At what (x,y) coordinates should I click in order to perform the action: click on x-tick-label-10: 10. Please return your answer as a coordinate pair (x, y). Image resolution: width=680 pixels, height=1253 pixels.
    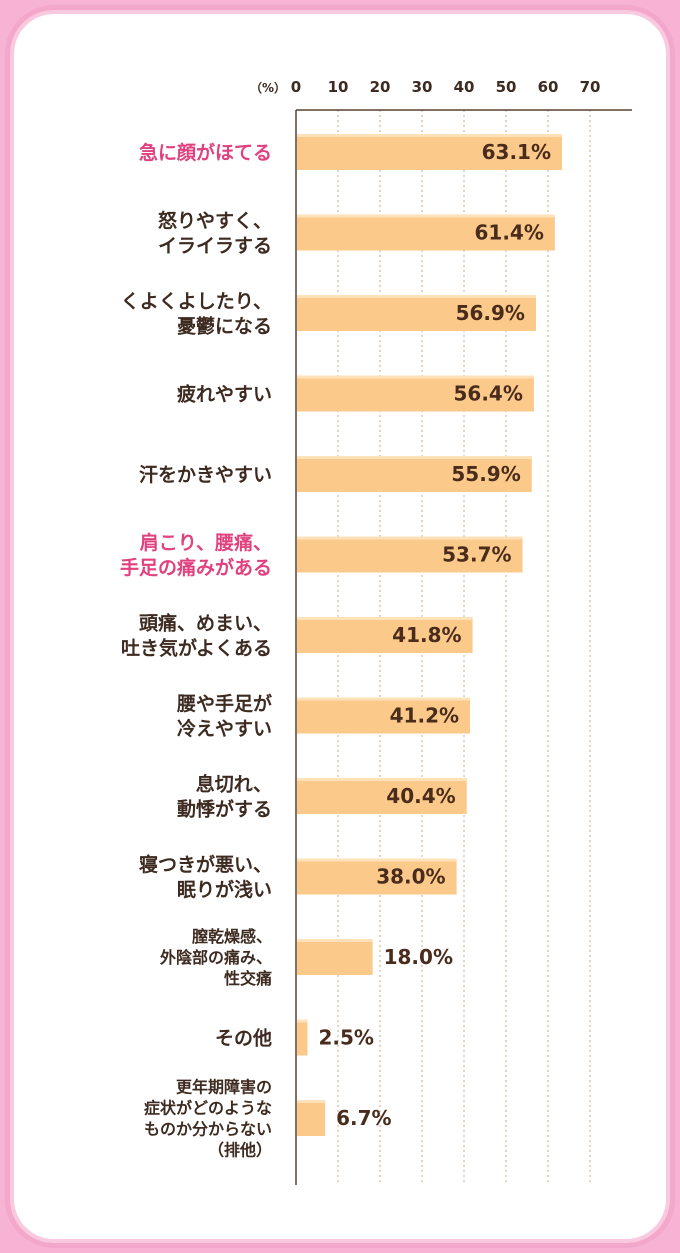
    Looking at the image, I should click on (338, 87).